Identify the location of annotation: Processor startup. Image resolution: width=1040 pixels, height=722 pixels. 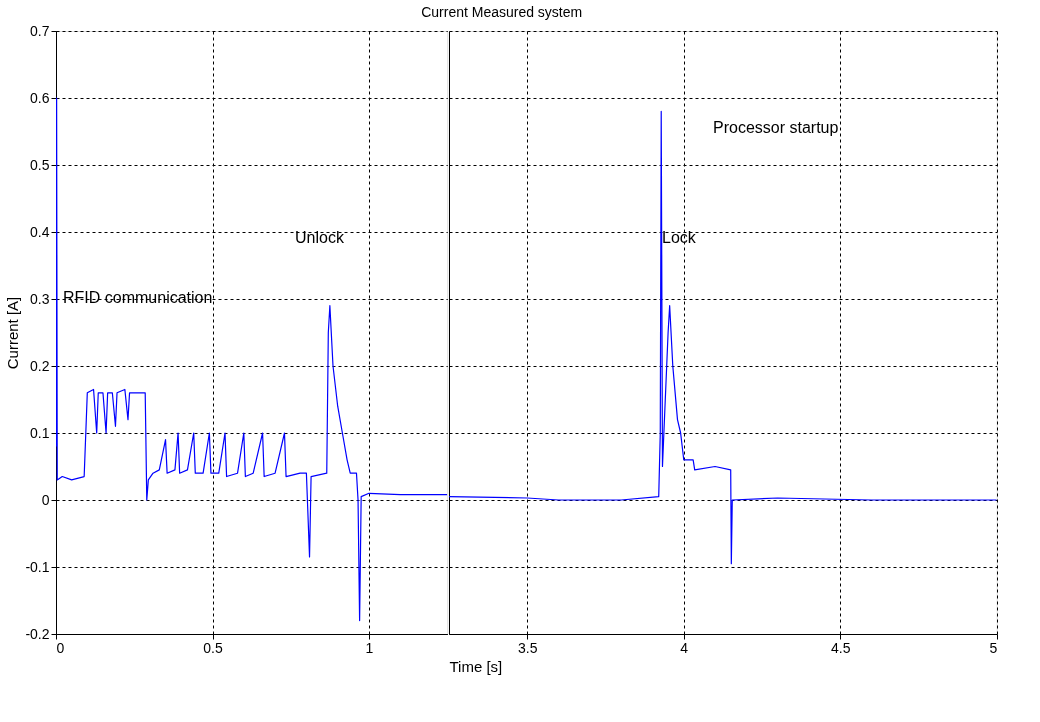
(776, 127).